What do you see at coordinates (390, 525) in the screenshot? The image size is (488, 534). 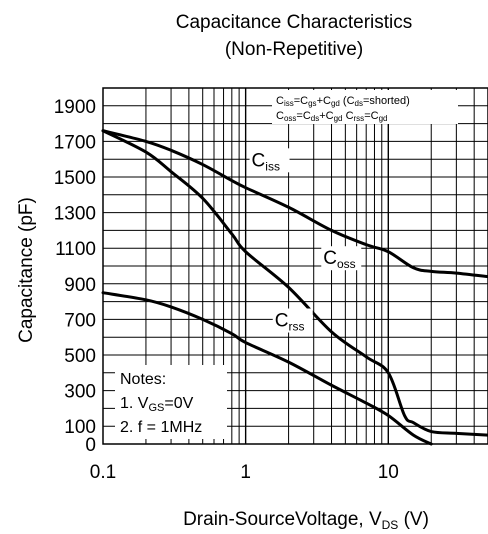 I see `x-axis-label-sub: DS` at bounding box center [390, 525].